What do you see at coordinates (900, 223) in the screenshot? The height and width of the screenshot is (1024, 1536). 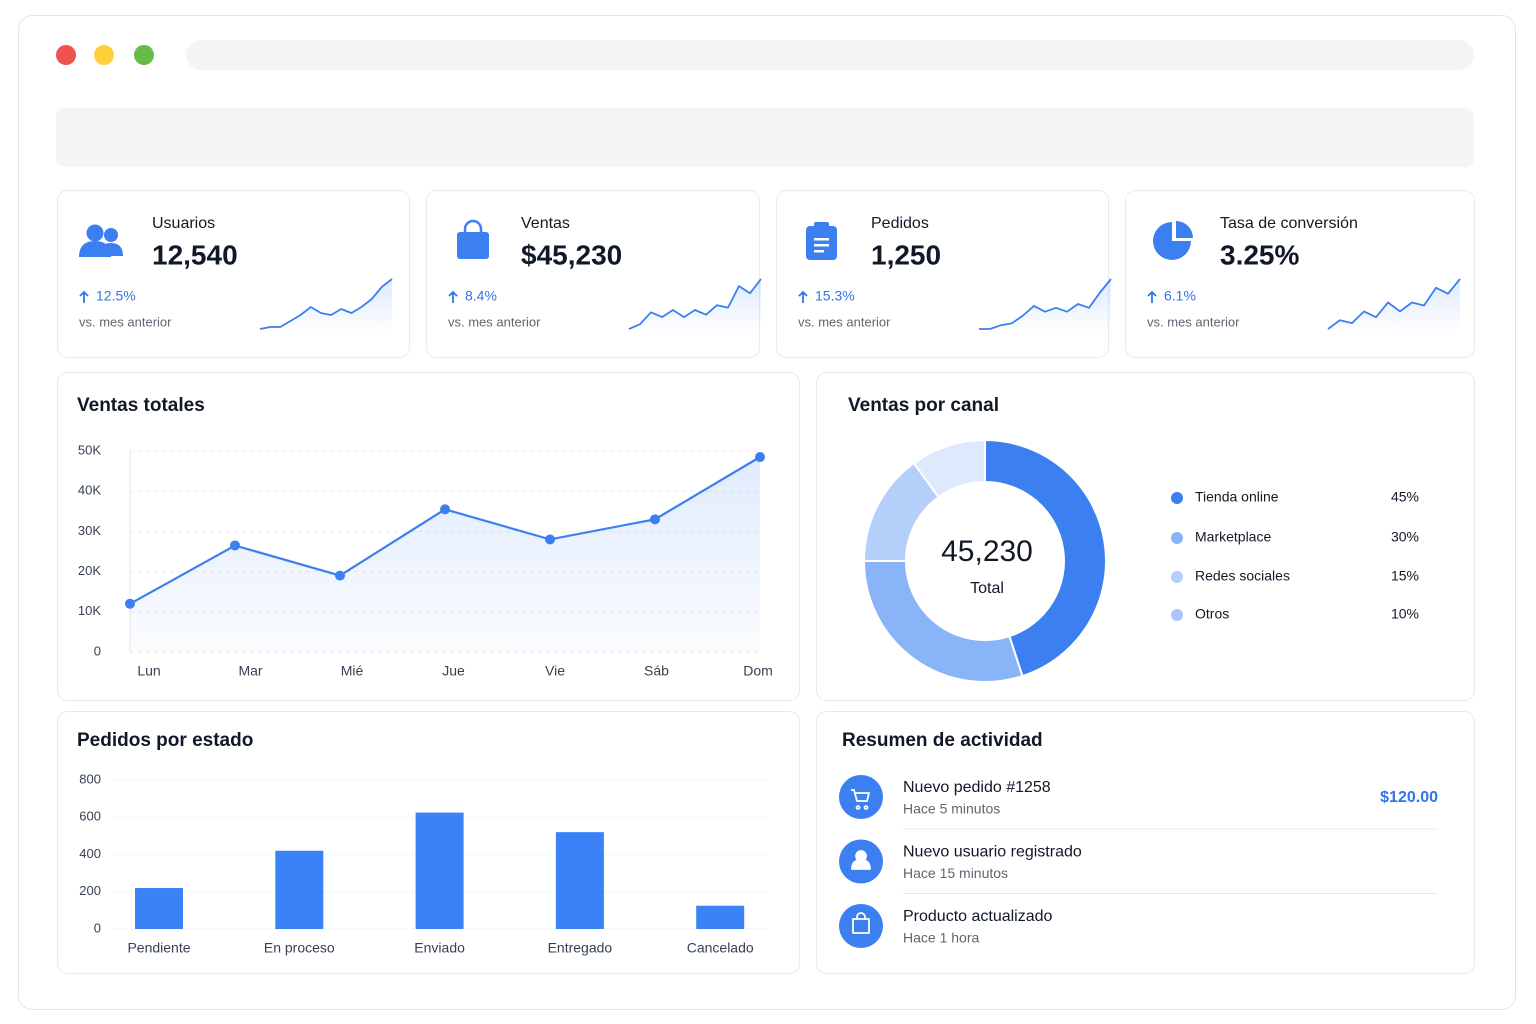 I see `kpi-label: Pedidos` at bounding box center [900, 223].